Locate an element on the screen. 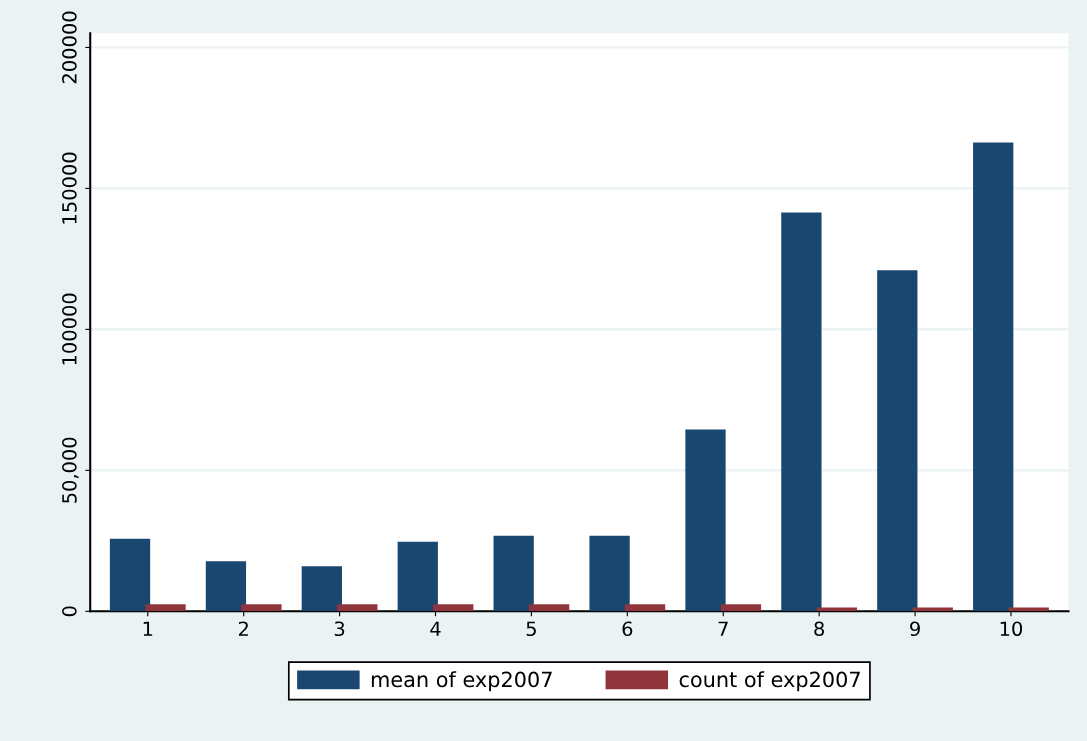  x-tick-label: 10 is located at coordinates (1011, 629).